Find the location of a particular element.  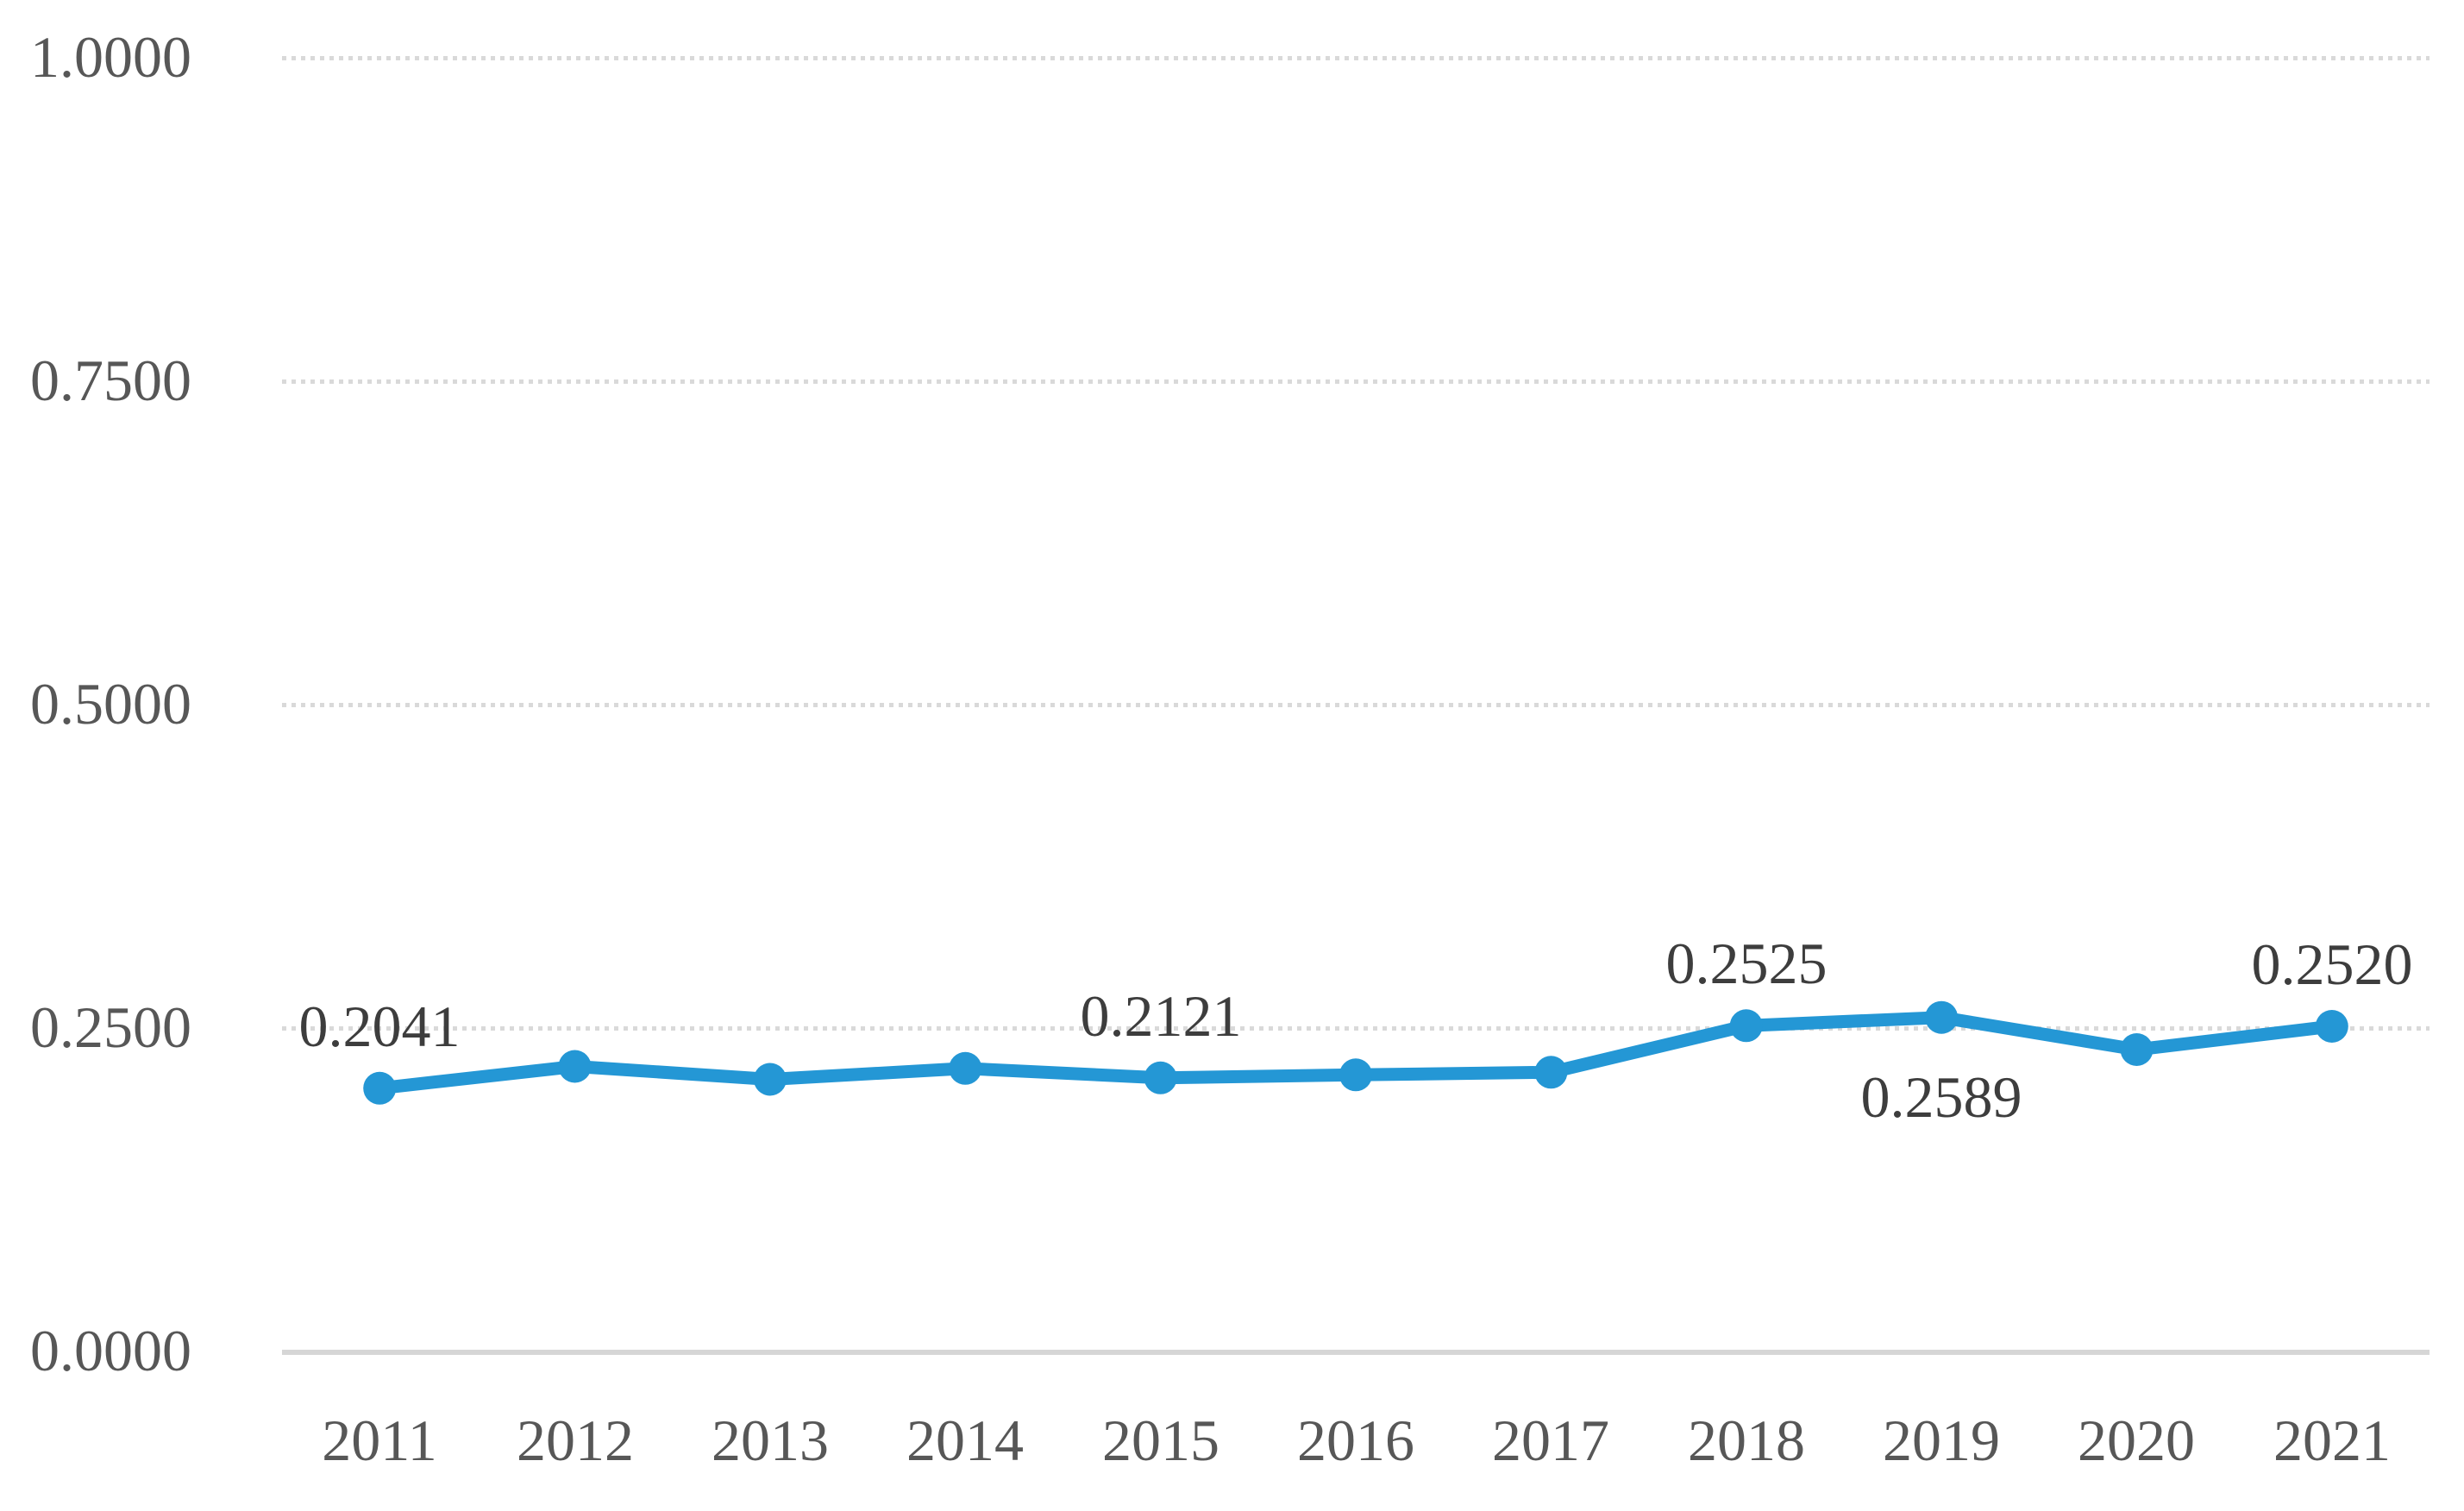

data-label-2015: 0.2121 is located at coordinates (1161, 1016).